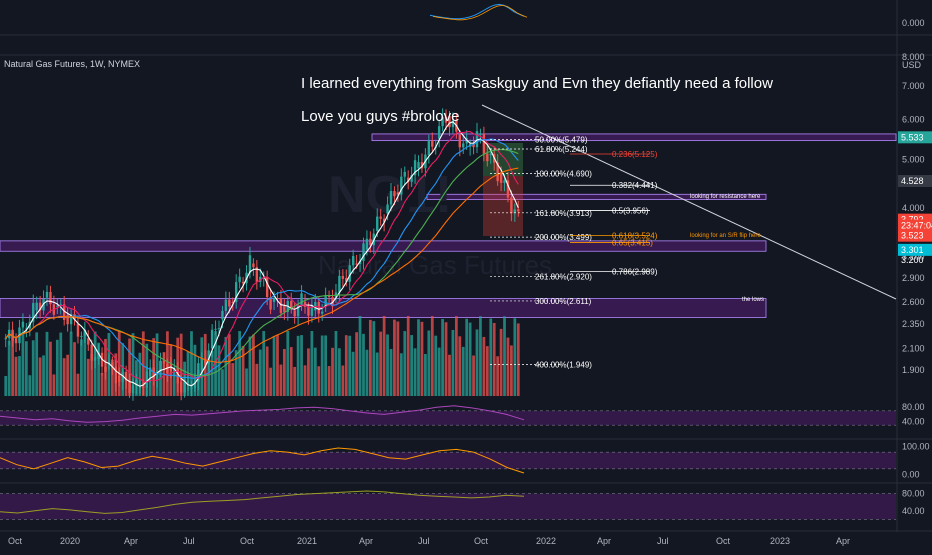  Describe the element at coordinates (448, 460) in the screenshot. I see `stoch-band` at that location.